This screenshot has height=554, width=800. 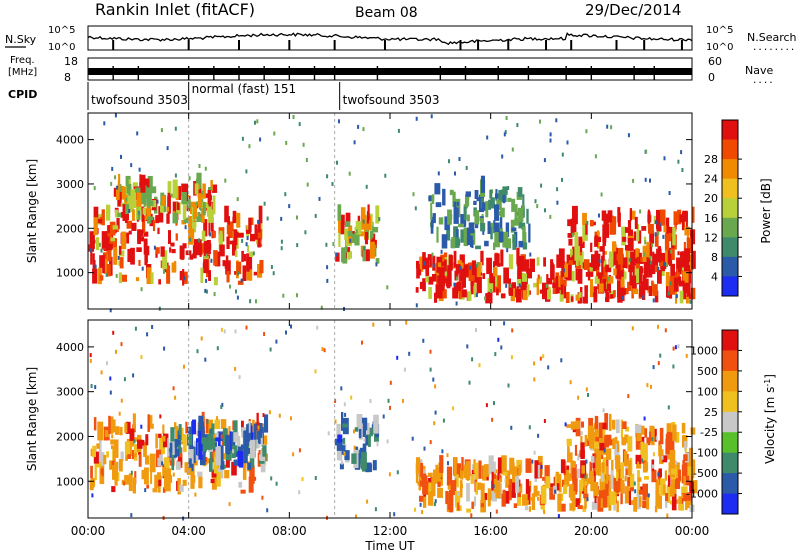 What do you see at coordinates (389, 546) in the screenshot?
I see `time-axis-label: Time UT` at bounding box center [389, 546].